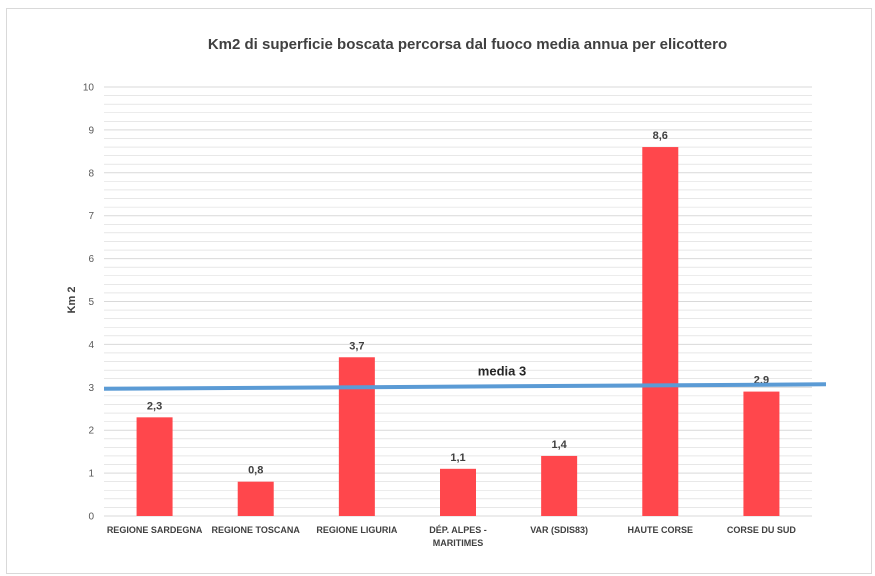 The image size is (875, 576). Describe the element at coordinates (465, 386) in the screenshot. I see `average-line` at that location.